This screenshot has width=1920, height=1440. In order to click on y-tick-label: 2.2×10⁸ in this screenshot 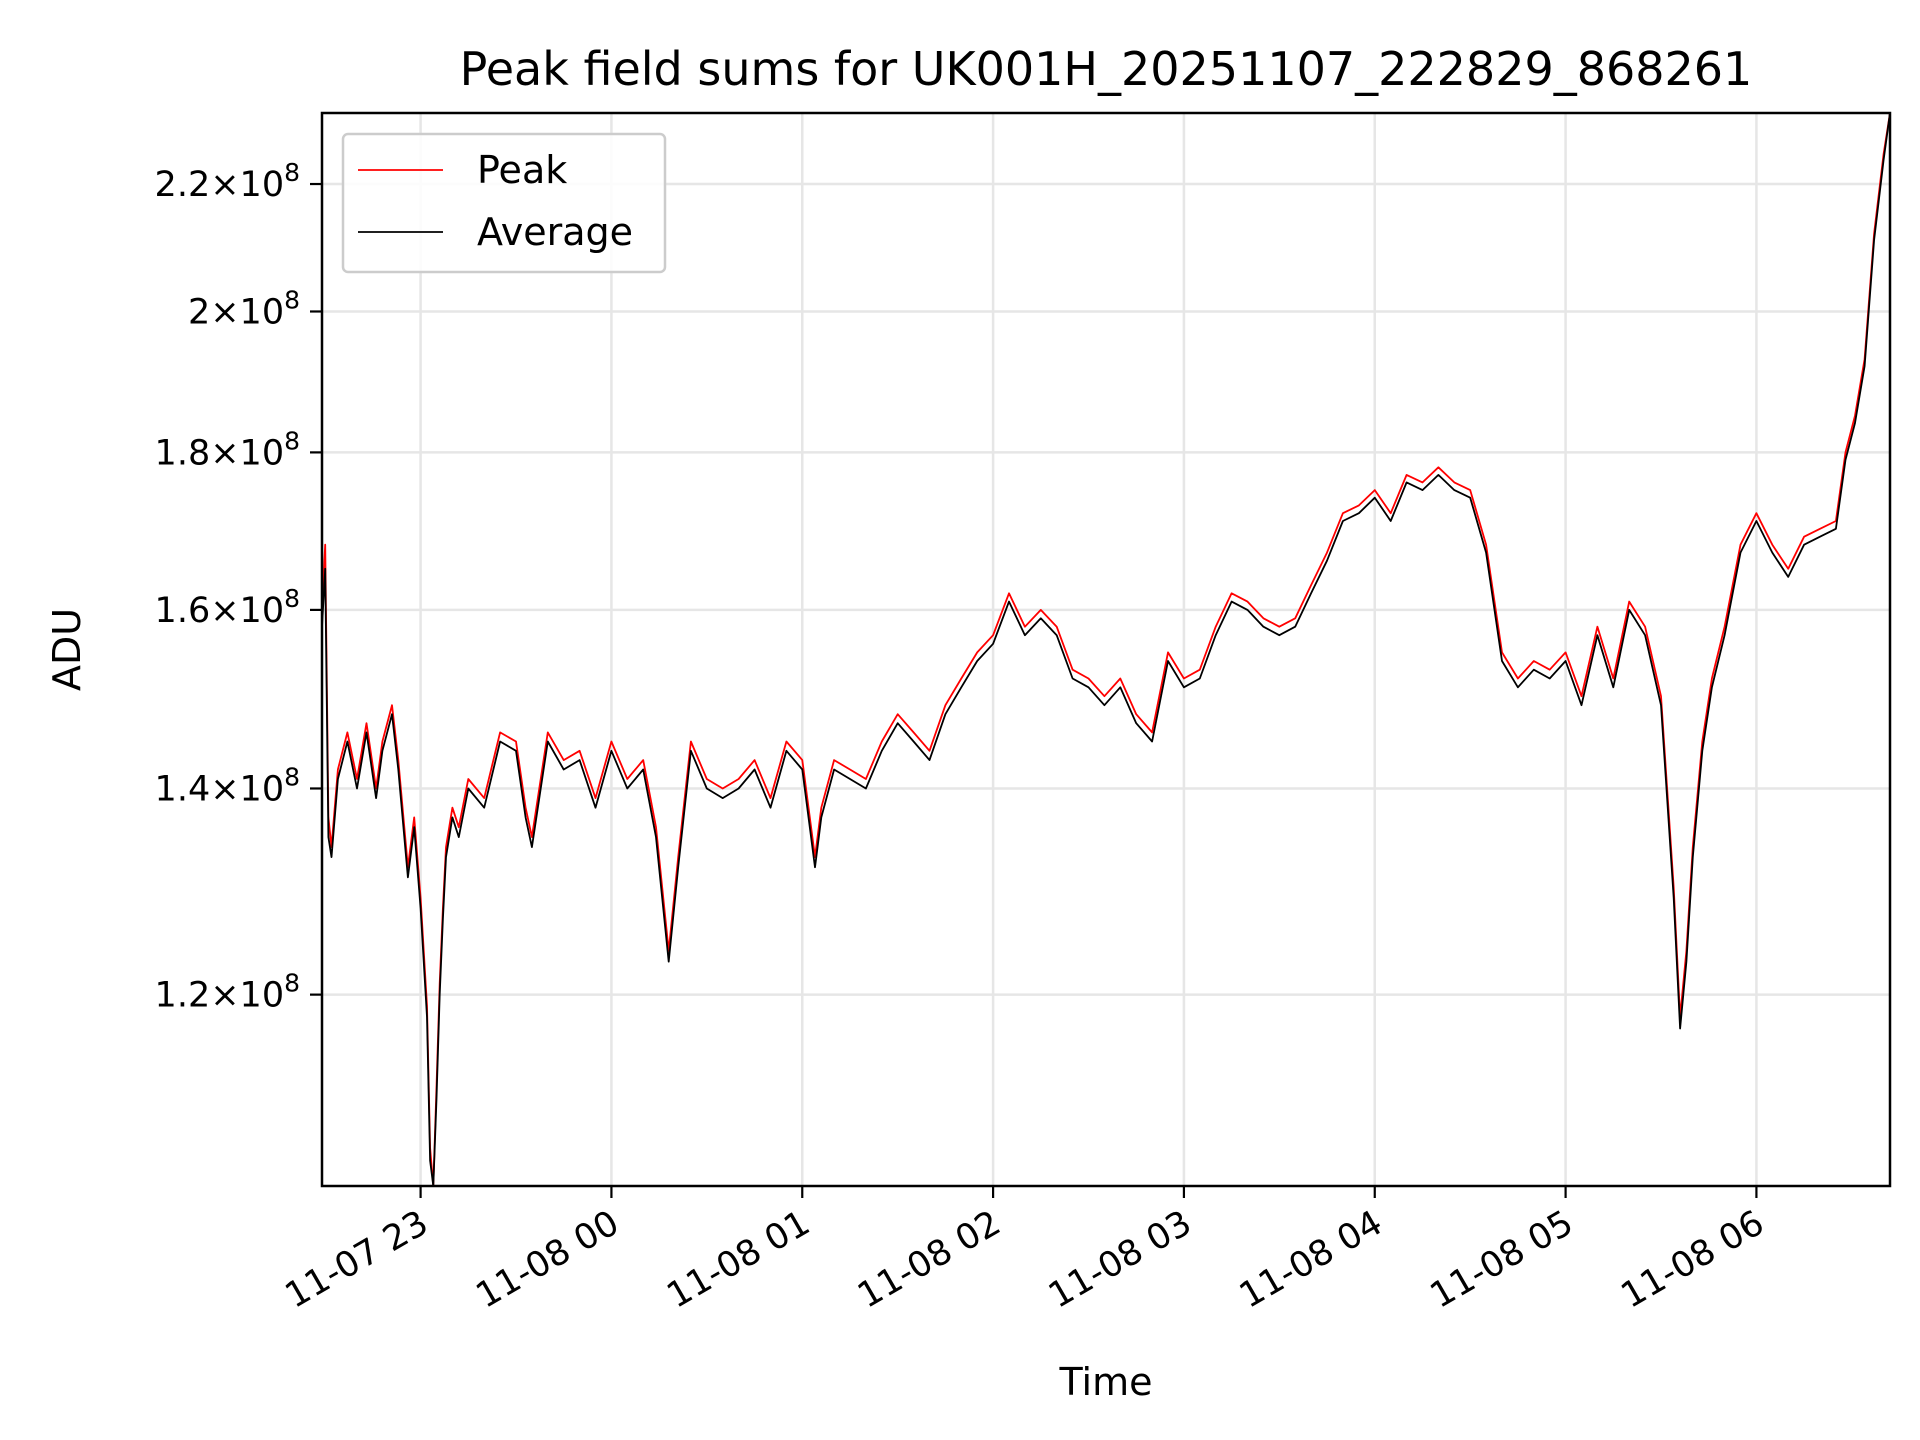, I will do `click(227, 181)`.